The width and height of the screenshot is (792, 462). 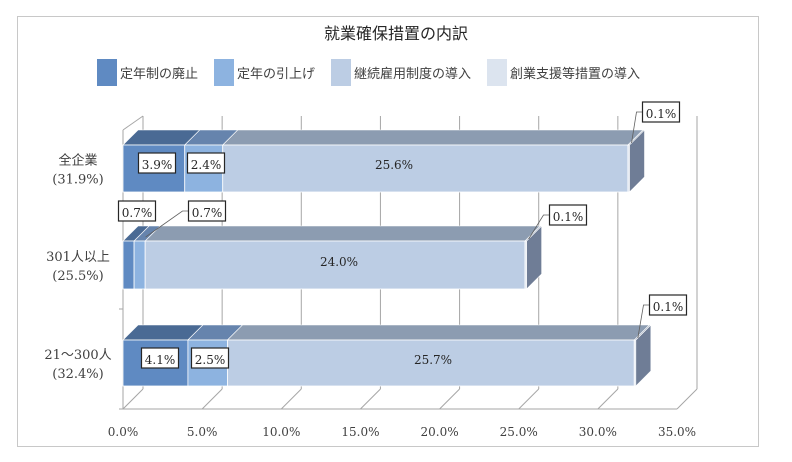 What do you see at coordinates (394, 165) in the screenshot?
I see `data-label: 25.6%` at bounding box center [394, 165].